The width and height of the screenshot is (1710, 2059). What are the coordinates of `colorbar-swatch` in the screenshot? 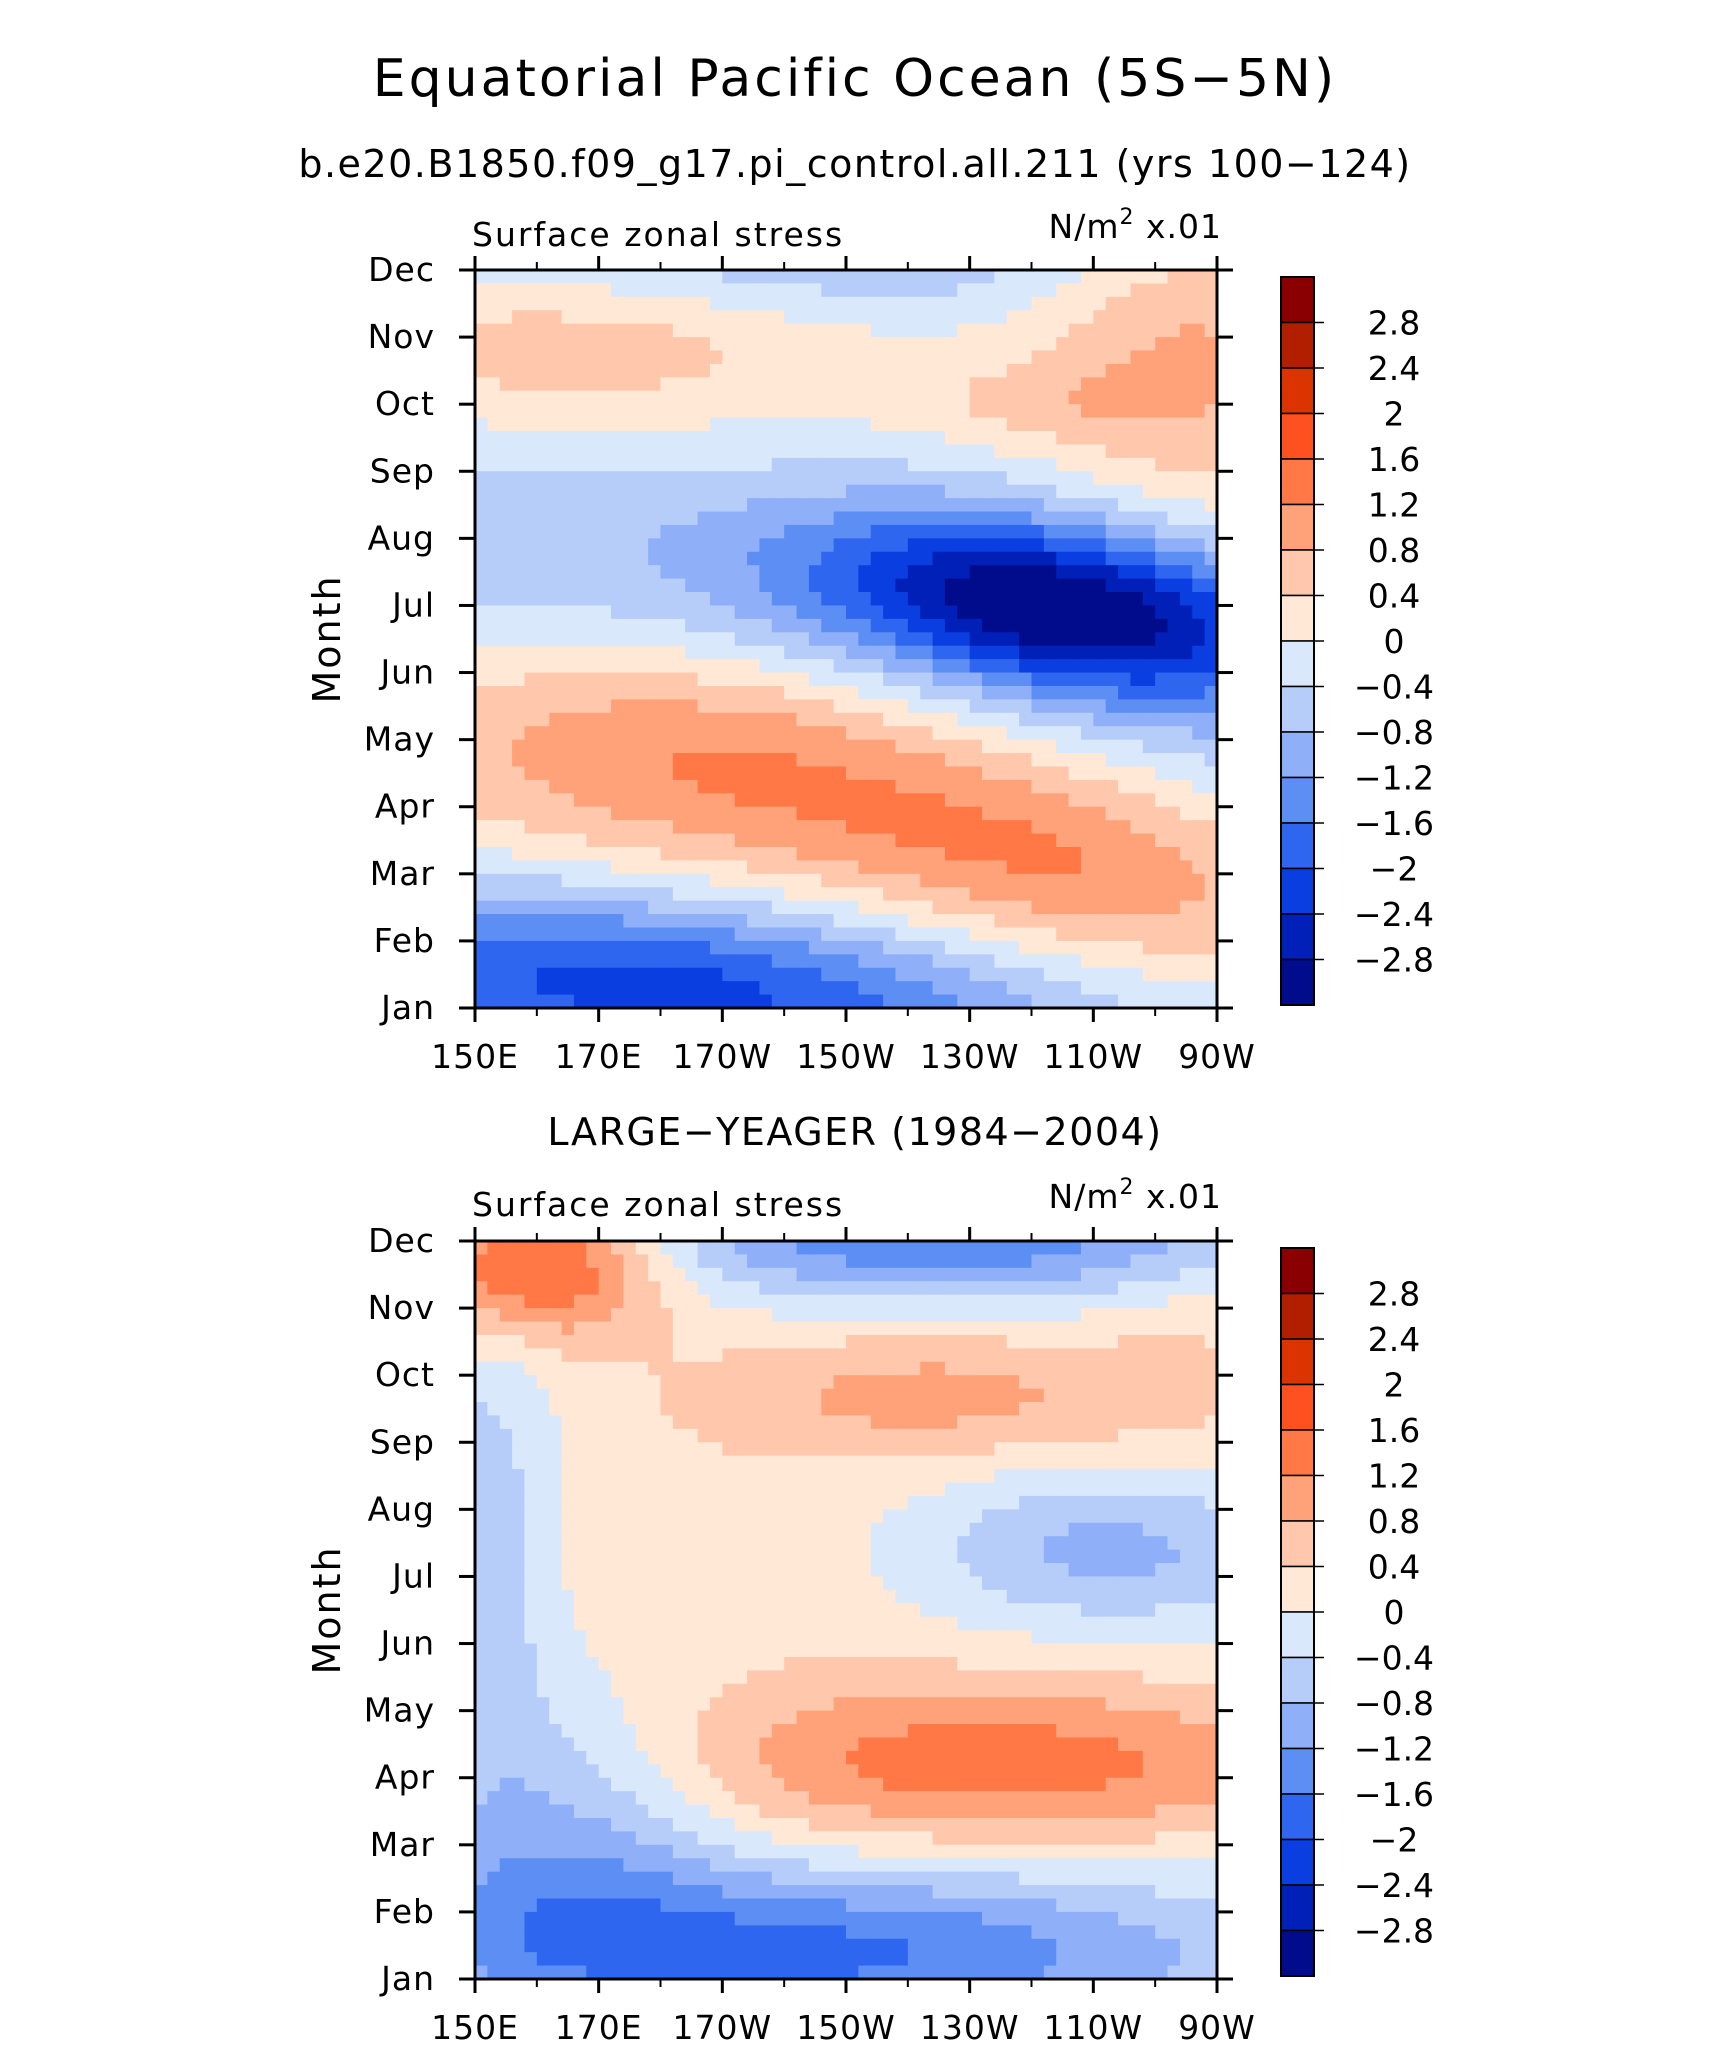 It's located at (1297, 573).